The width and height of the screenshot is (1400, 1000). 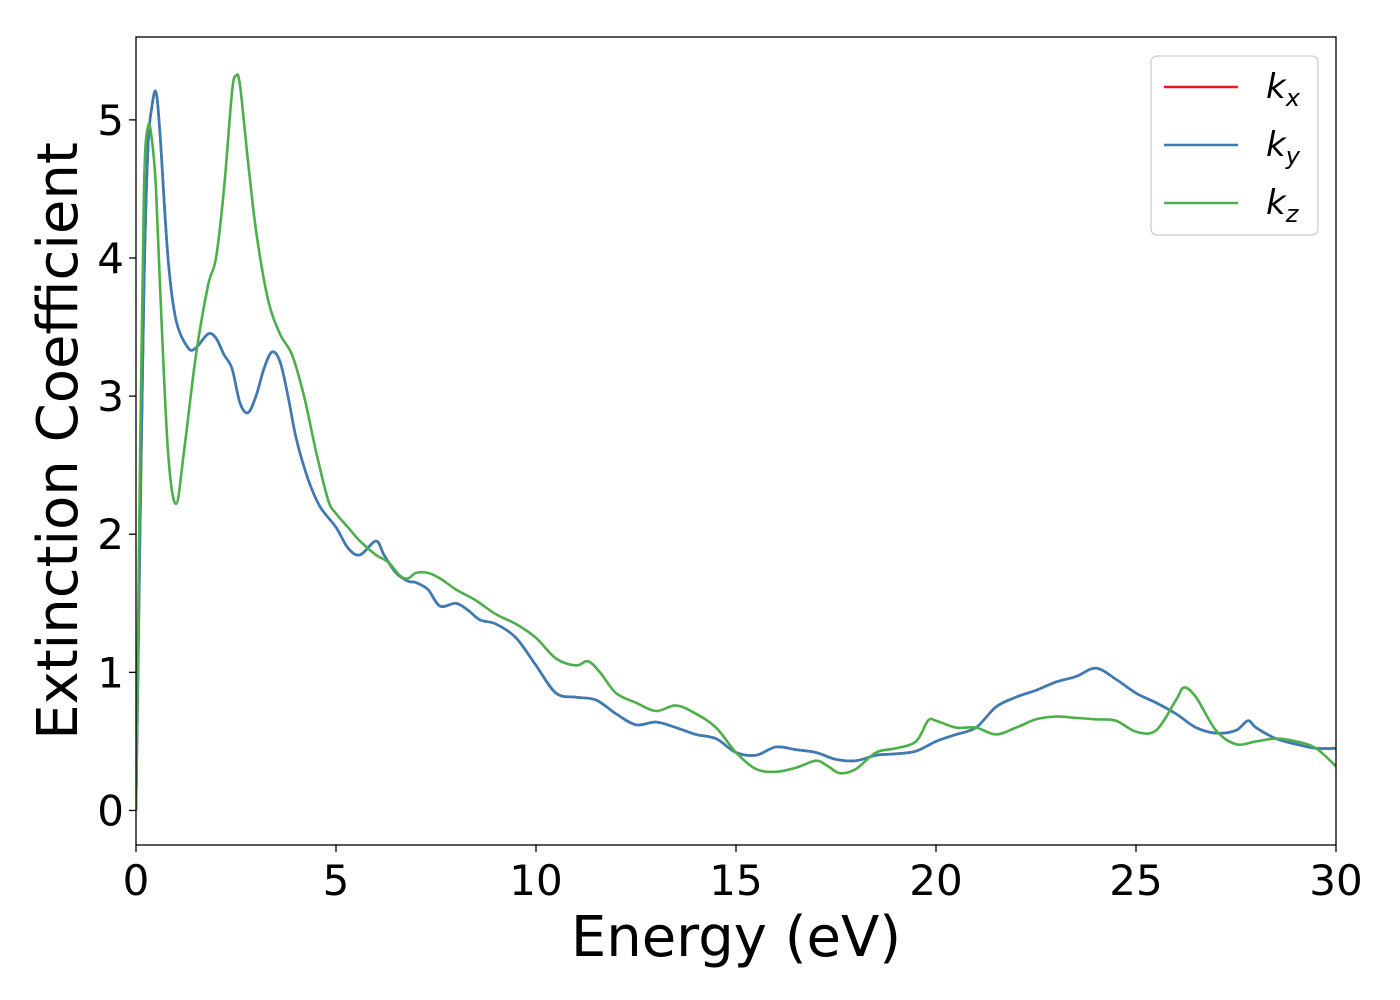 I want to click on x-tick-label: 20, so click(x=935, y=880).